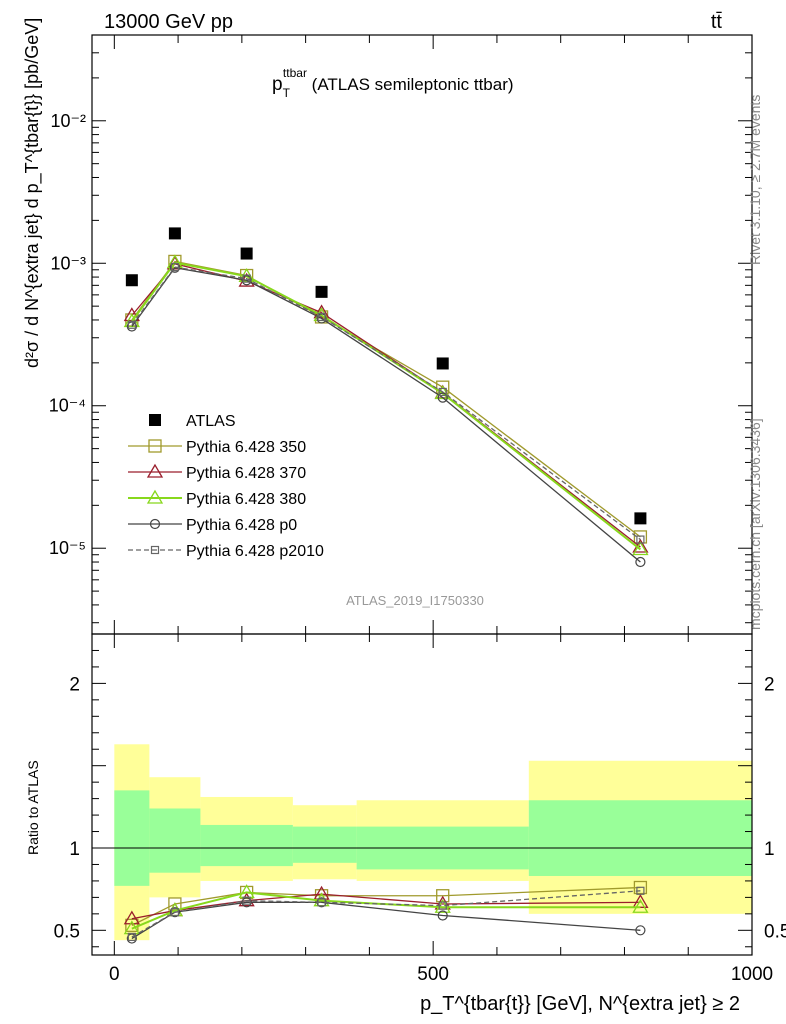 Image resolution: width=786 pixels, height=1024 pixels. Describe the element at coordinates (255, 551) in the screenshot. I see `legend-label-p2010: Pythia 6.428 p2010` at that location.